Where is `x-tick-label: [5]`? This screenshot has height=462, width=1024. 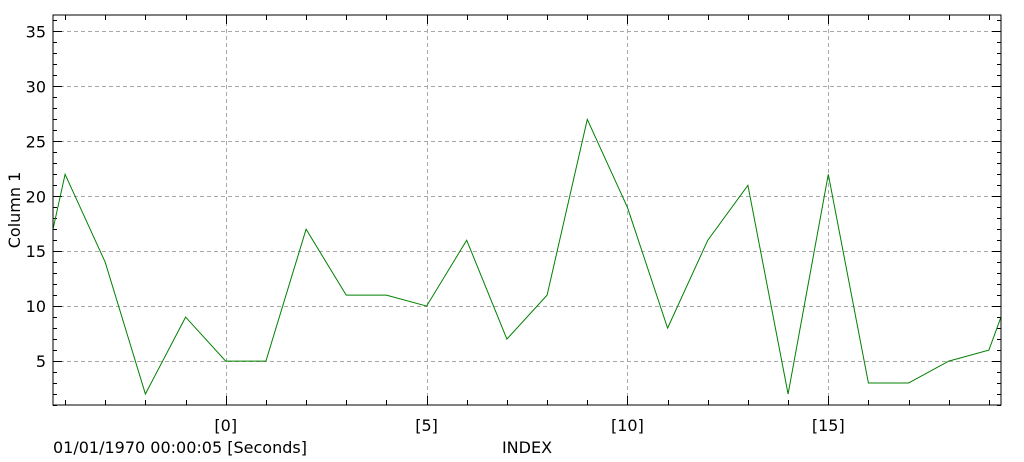 x-tick-label: [5] is located at coordinates (426, 425).